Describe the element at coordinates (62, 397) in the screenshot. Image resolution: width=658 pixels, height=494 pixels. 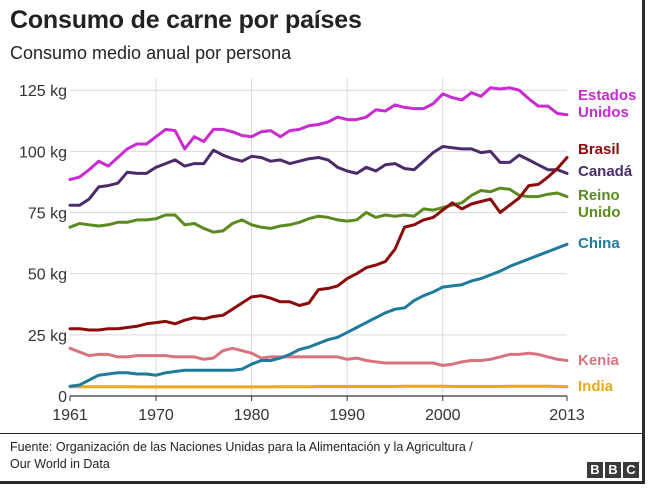
I see `y-tick-label: 0` at that location.